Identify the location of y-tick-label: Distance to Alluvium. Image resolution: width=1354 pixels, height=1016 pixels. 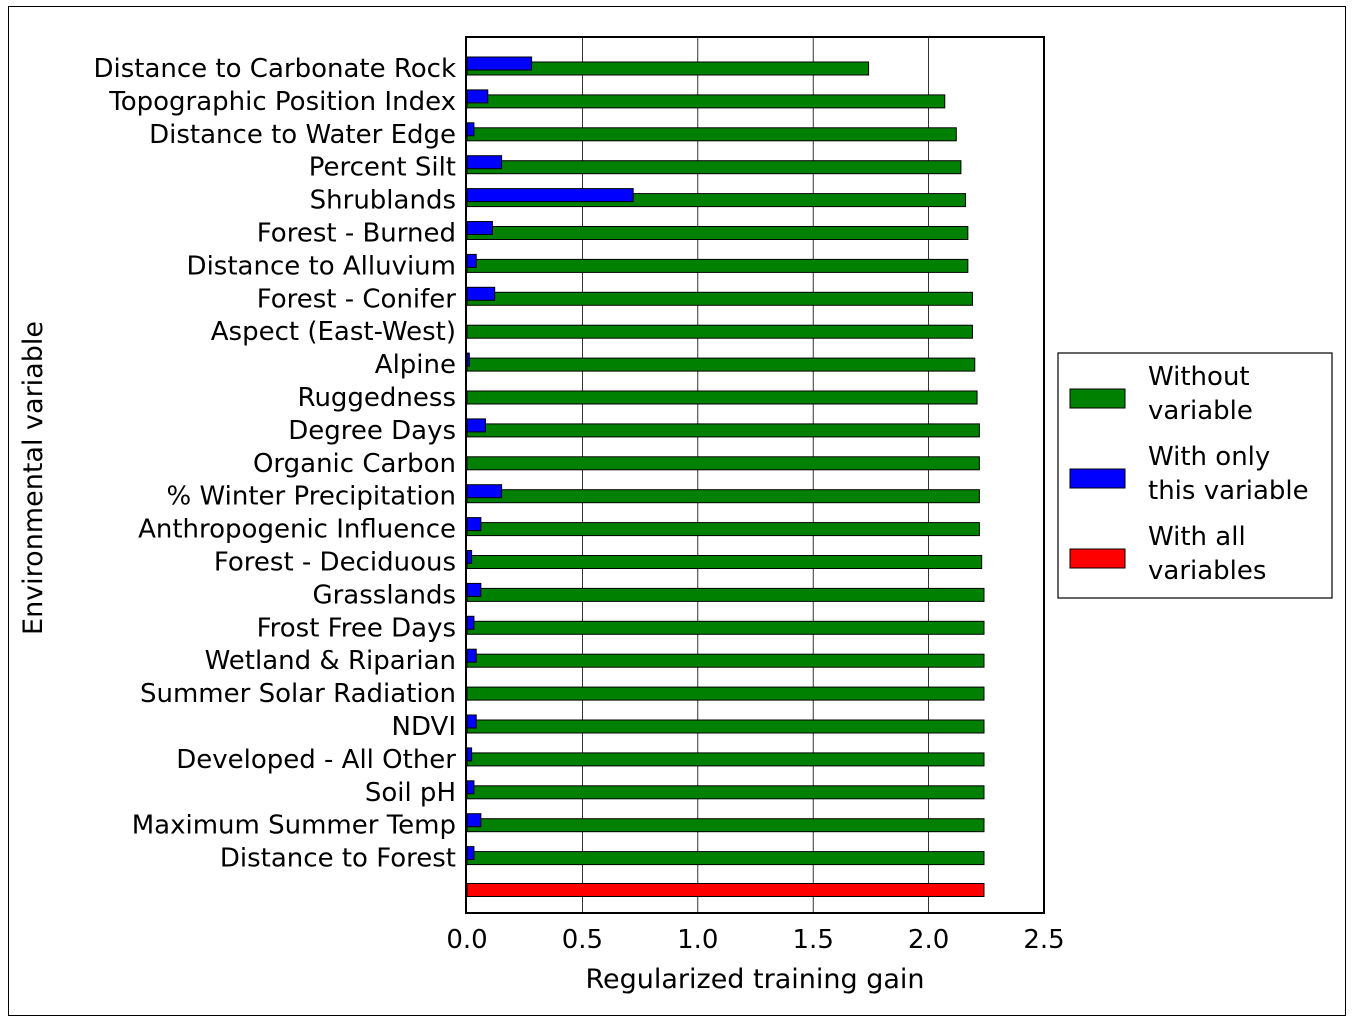
(321, 266).